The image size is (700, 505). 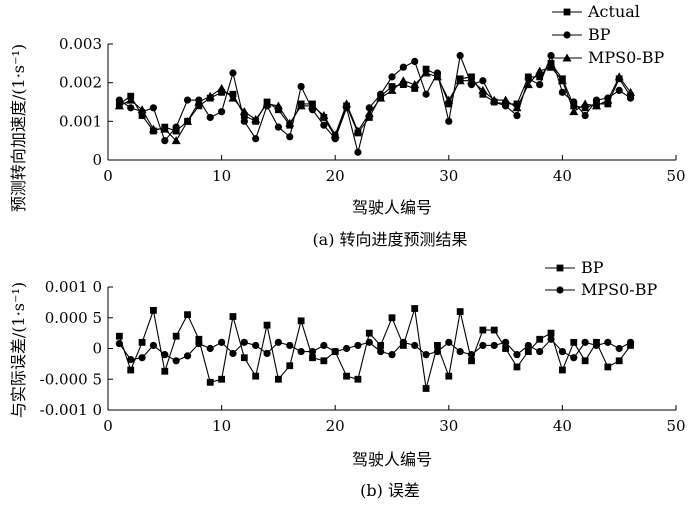 I want to click on y-axis-label-b: 与实际误差/(1·s⁻¹), so click(x=18, y=350).